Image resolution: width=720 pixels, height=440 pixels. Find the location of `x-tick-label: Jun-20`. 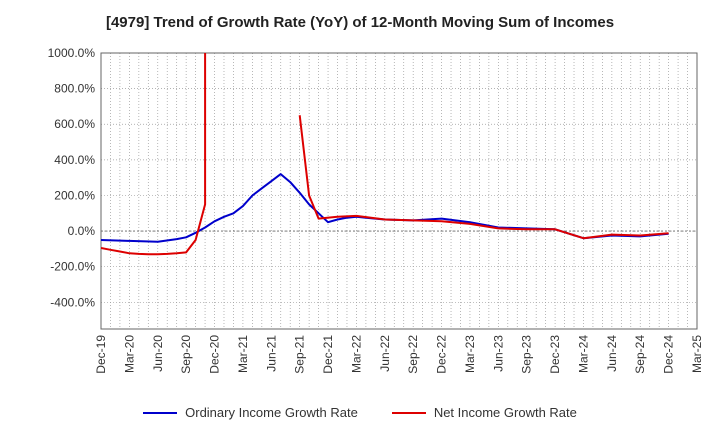

x-tick-label: Jun-20 is located at coordinates (158, 353).